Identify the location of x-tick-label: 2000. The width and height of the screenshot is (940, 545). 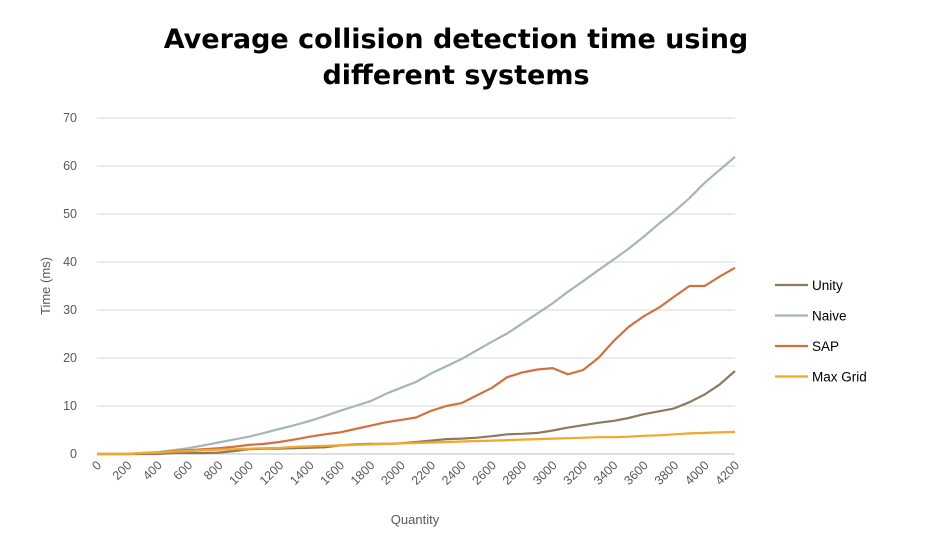
(393, 473).